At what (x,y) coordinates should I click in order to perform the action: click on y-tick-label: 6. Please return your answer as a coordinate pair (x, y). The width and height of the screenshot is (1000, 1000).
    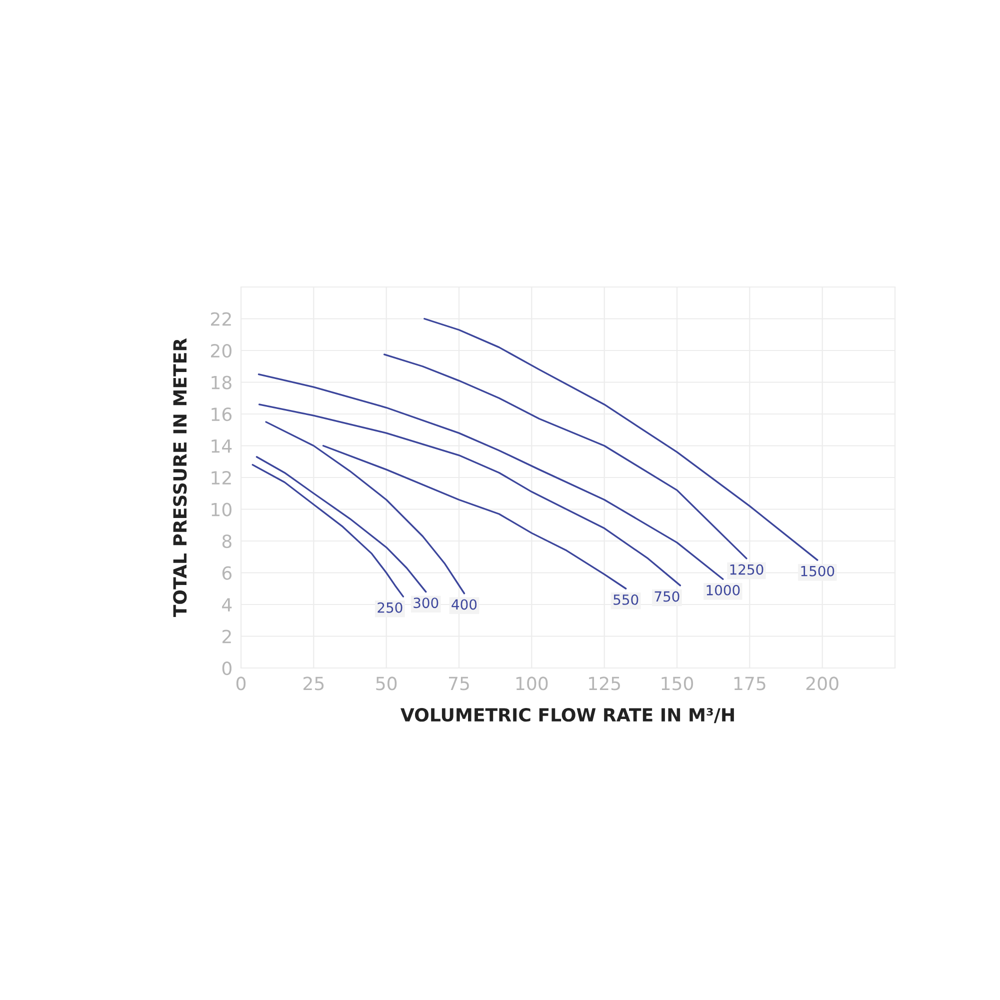
    Looking at the image, I should click on (227, 573).